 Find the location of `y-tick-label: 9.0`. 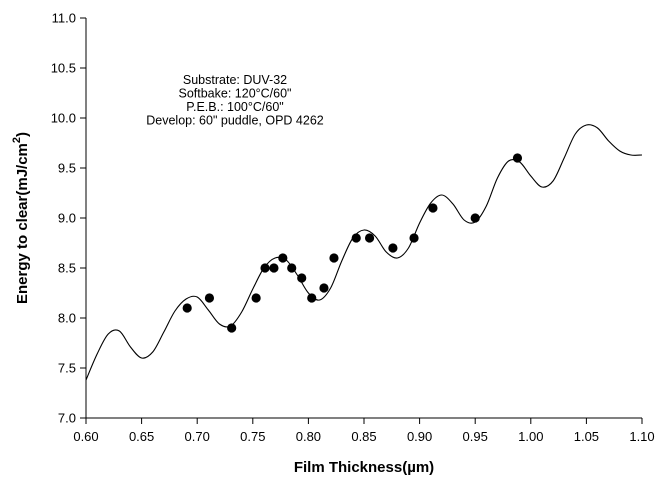

y-tick-label: 9.0 is located at coordinates (67, 218).